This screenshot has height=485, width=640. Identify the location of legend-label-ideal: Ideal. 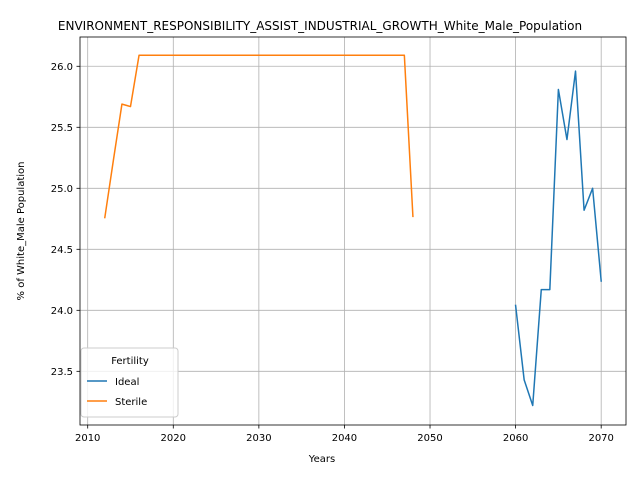
(127, 382).